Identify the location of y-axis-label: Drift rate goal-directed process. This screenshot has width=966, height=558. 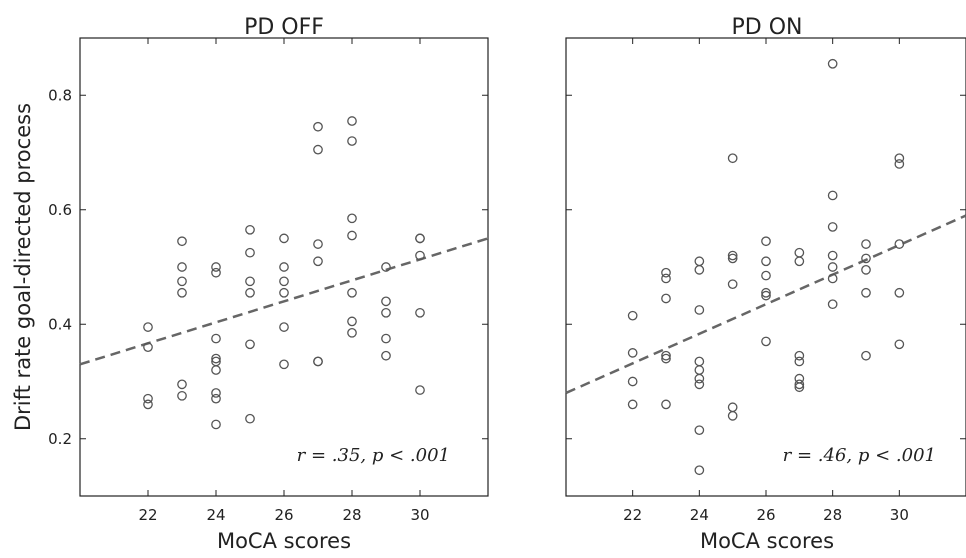
(23, 267).